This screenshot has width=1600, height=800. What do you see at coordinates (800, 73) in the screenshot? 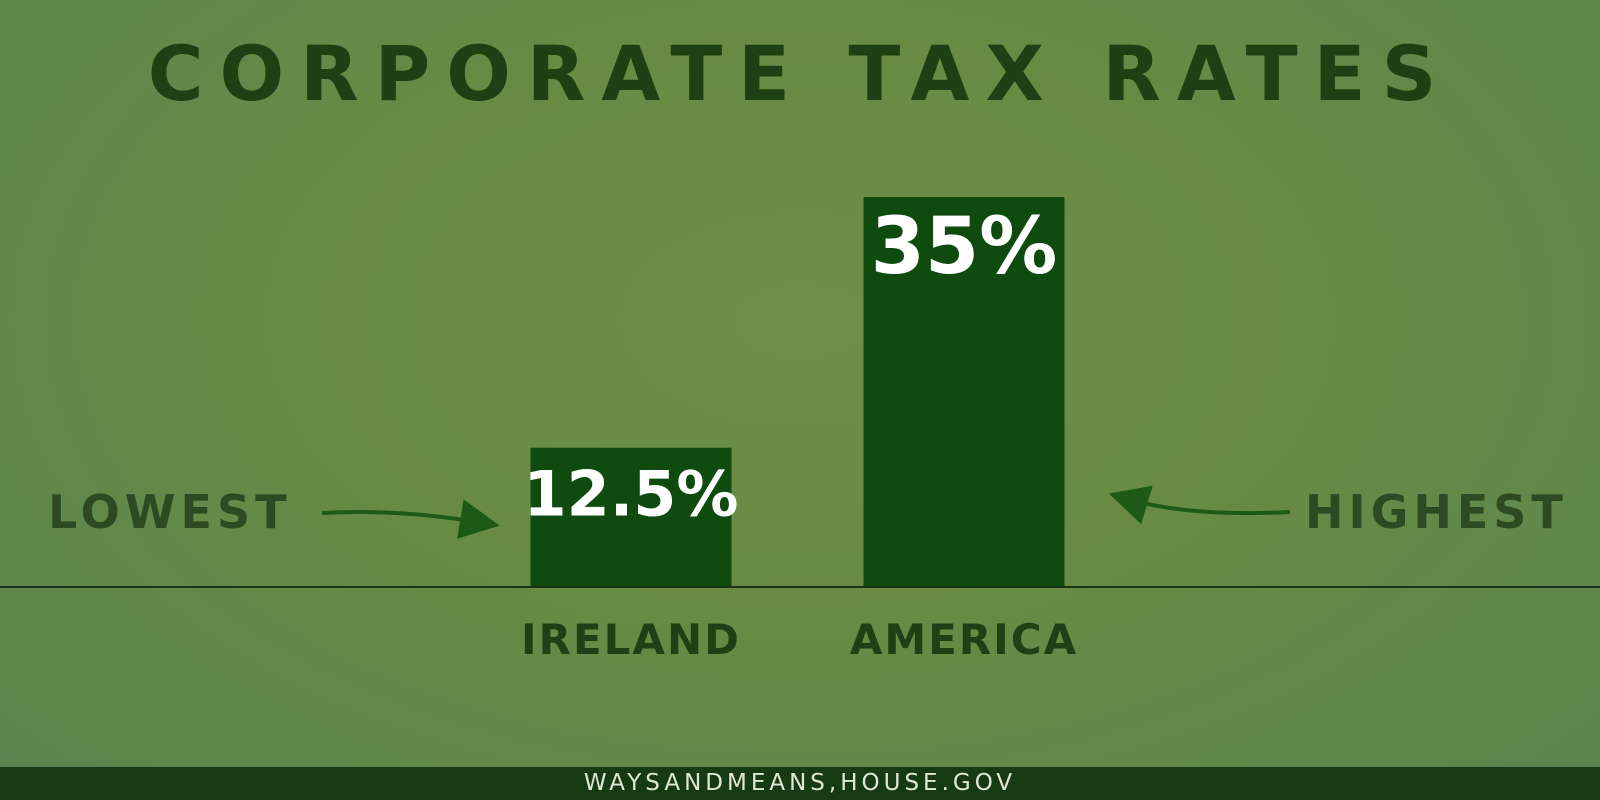
I see `chart-title: CORPORATE TAX RATES` at bounding box center [800, 73].